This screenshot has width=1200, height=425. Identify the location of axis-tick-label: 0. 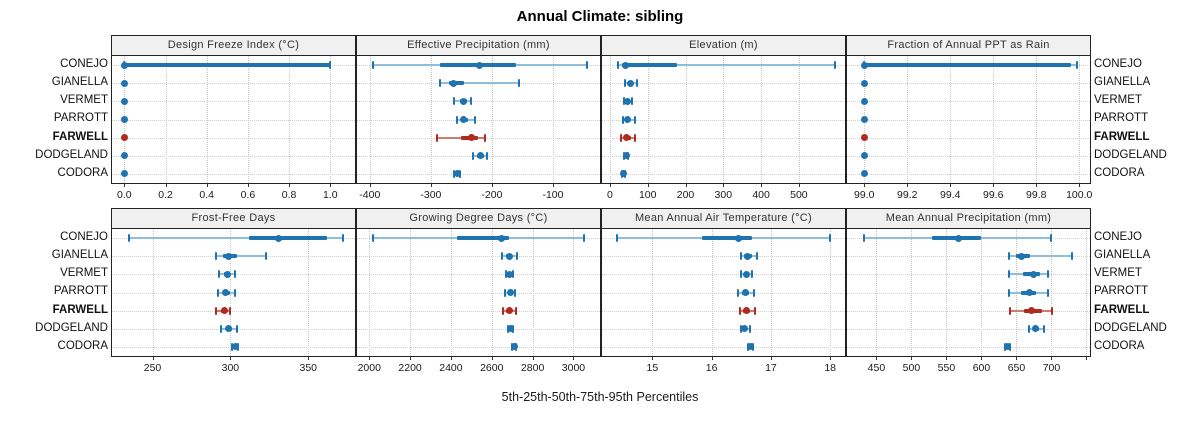
(610, 195).